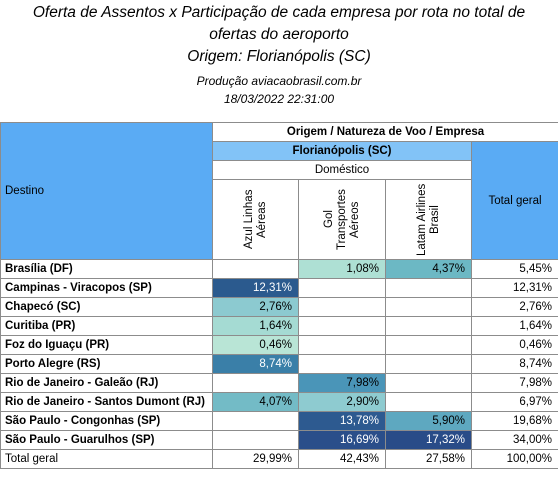  What do you see at coordinates (384, 132) in the screenshot?
I see `group-header: Origem / Natureza de Voo / Empresa` at bounding box center [384, 132].